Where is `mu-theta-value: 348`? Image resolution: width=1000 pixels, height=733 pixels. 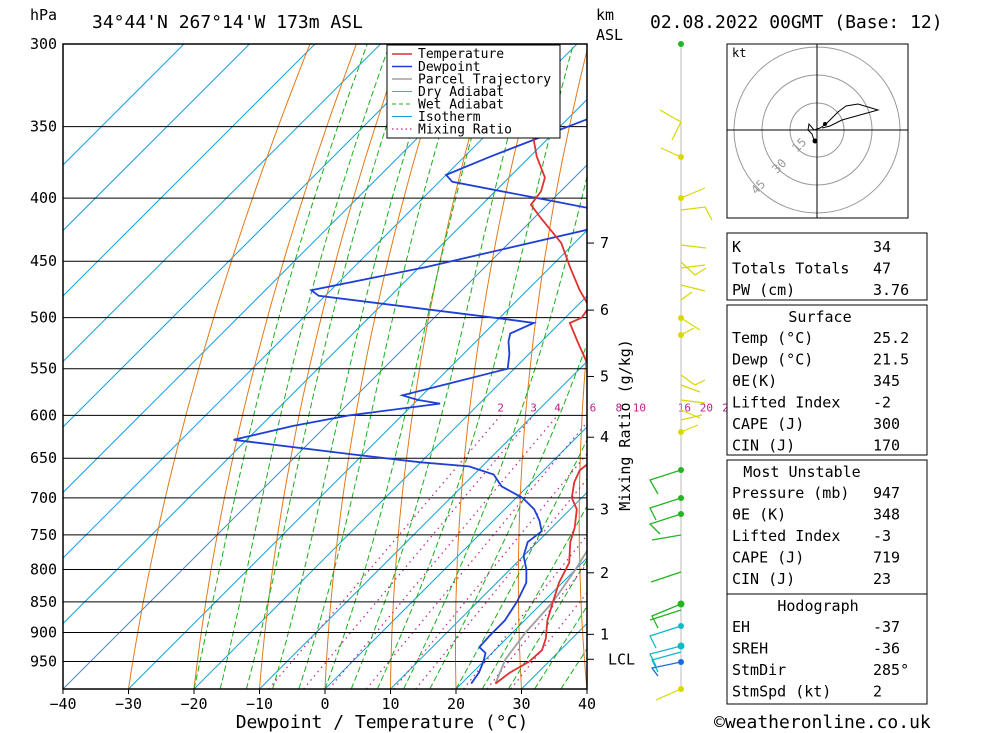
mu-theta-value: 348 is located at coordinates (886, 515).